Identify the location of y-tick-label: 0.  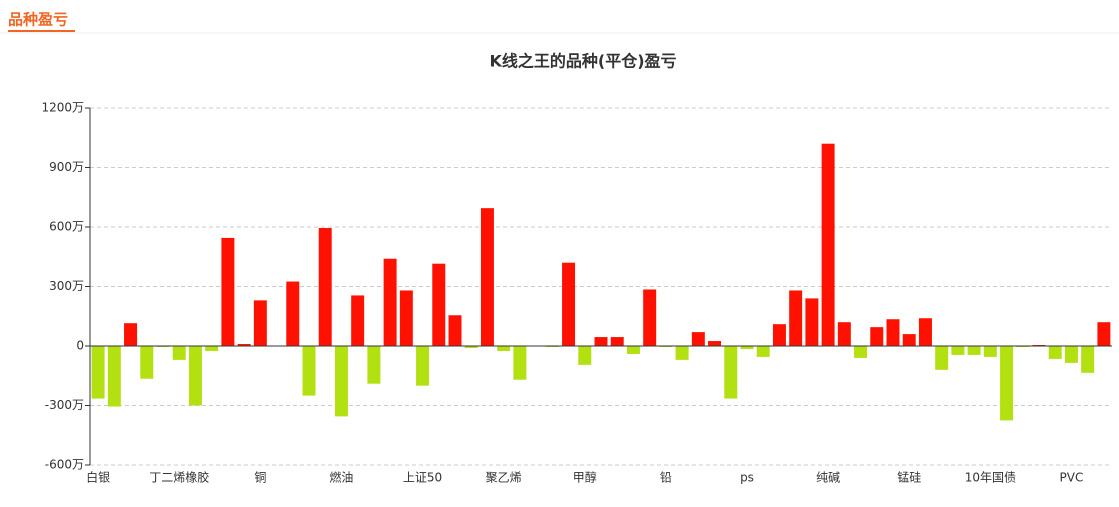
(80, 346).